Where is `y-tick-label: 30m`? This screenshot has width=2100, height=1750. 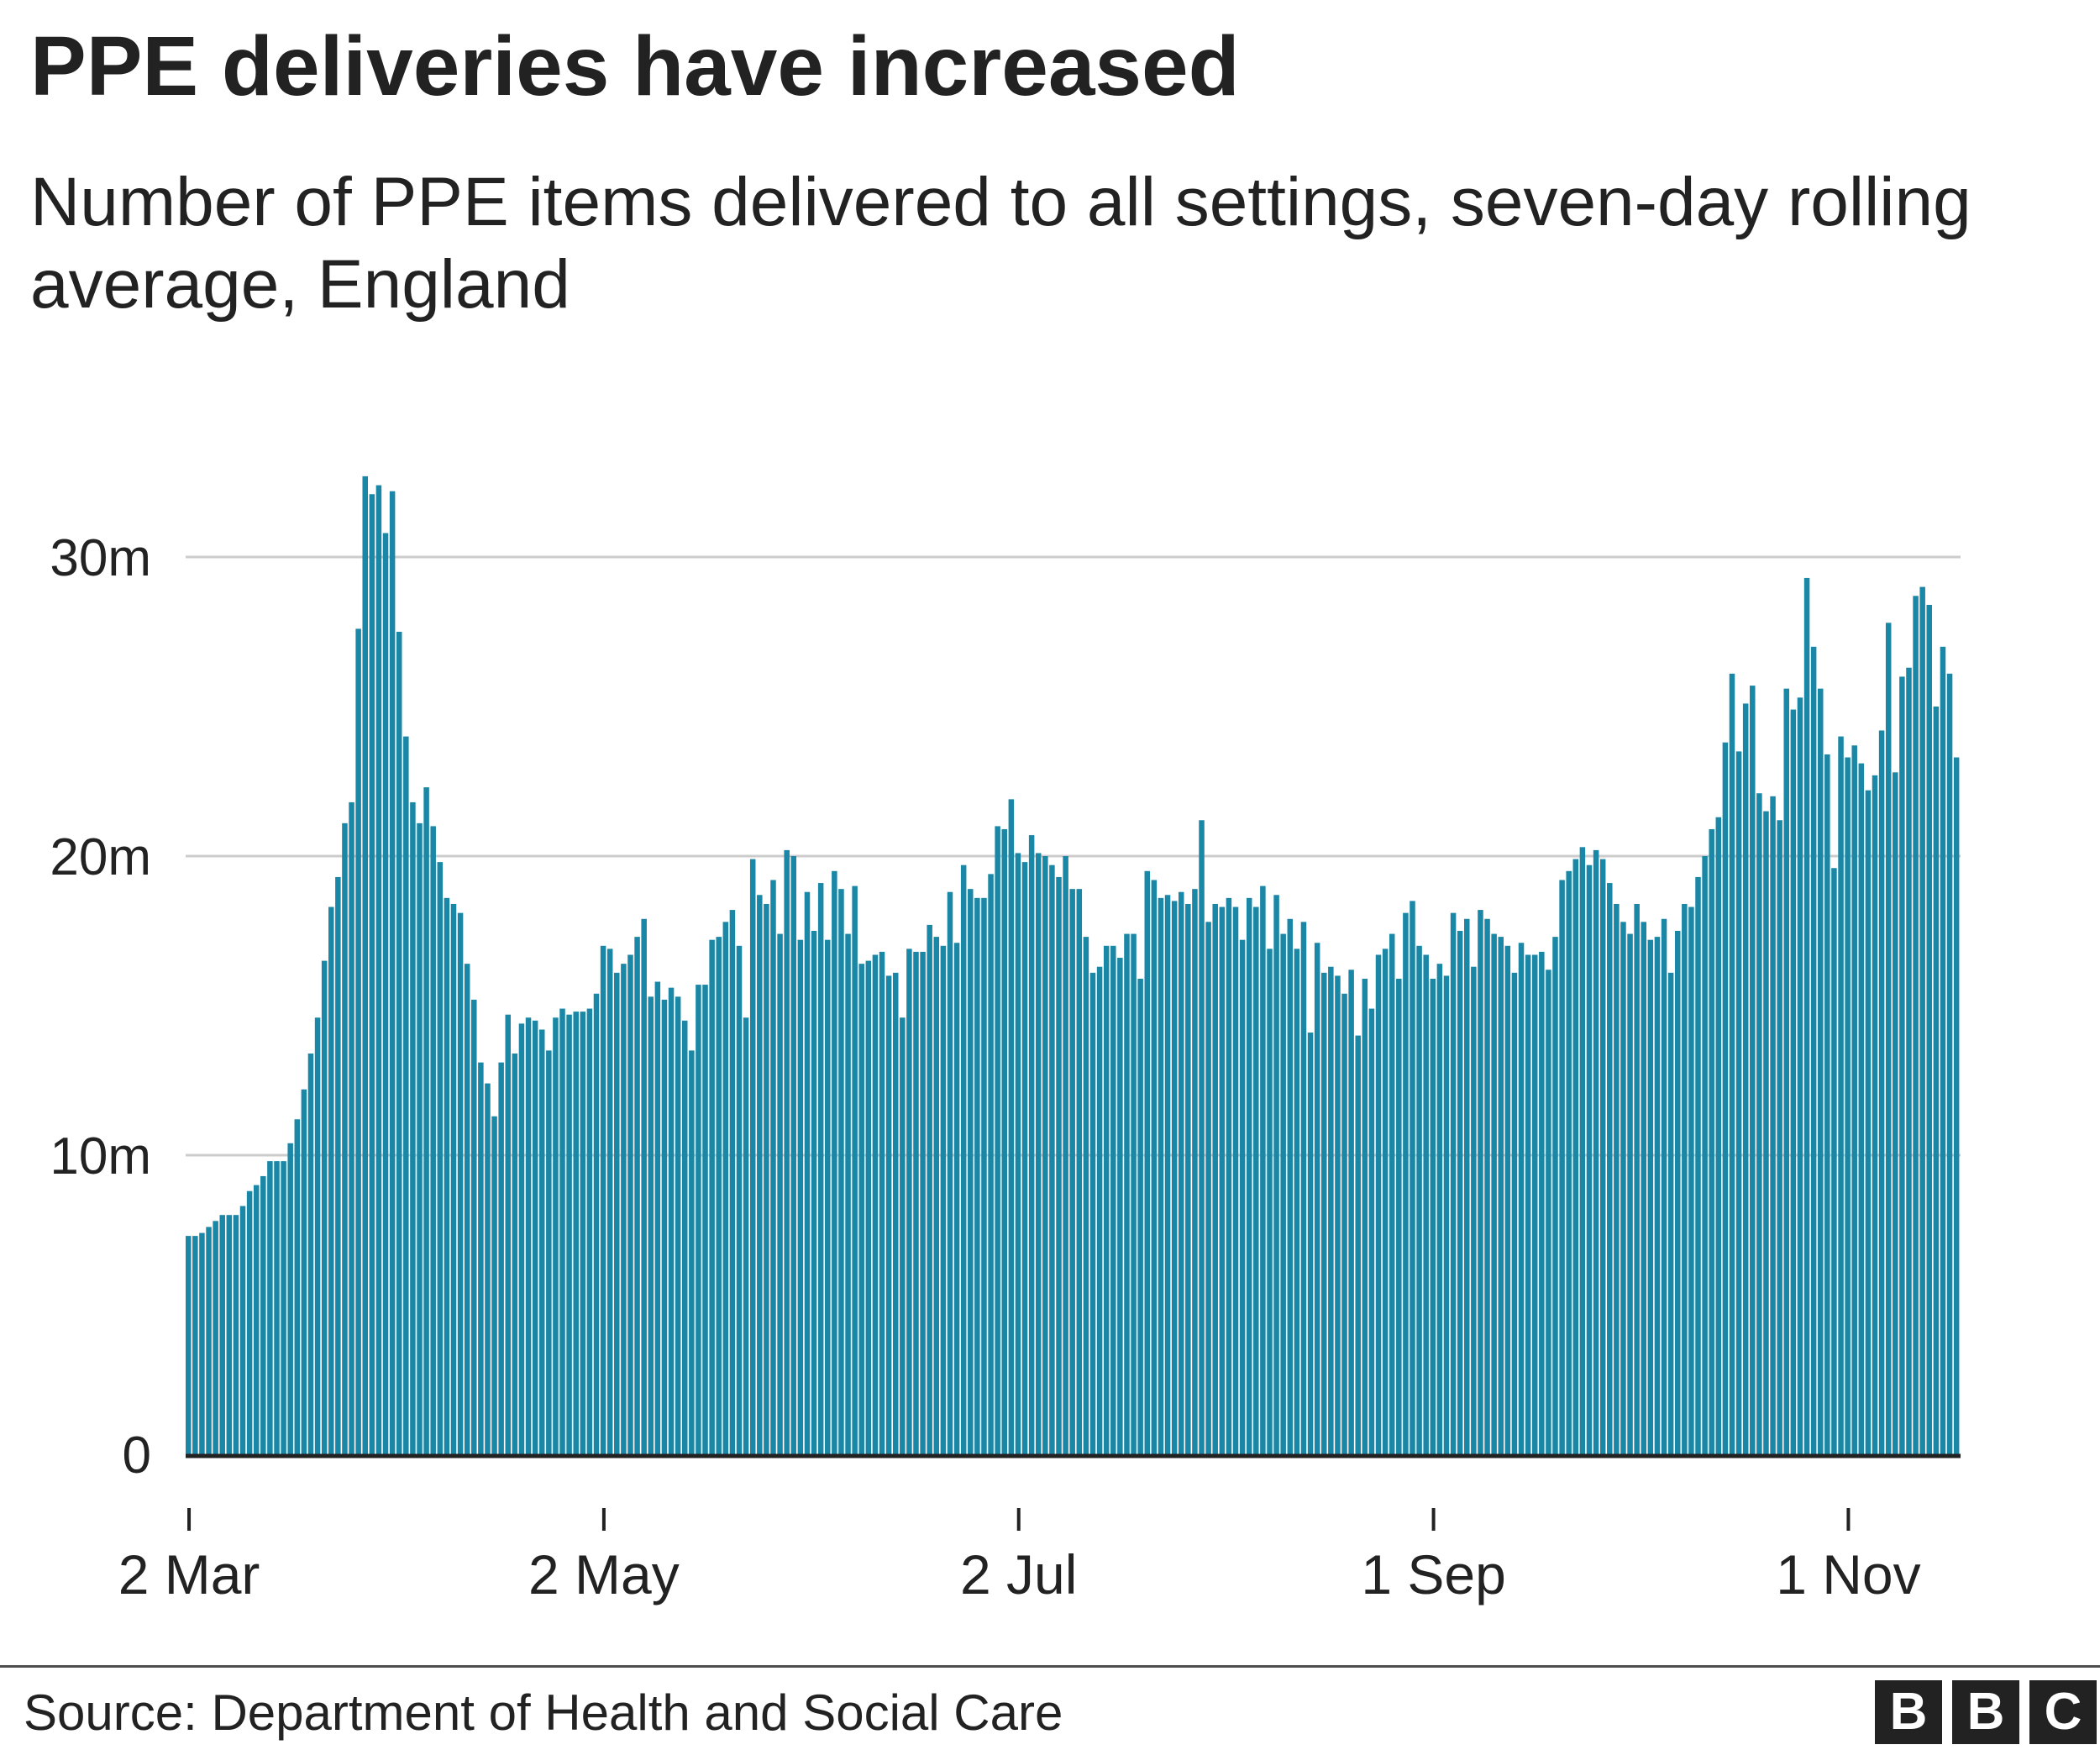
y-tick-label: 30m is located at coordinates (100, 558).